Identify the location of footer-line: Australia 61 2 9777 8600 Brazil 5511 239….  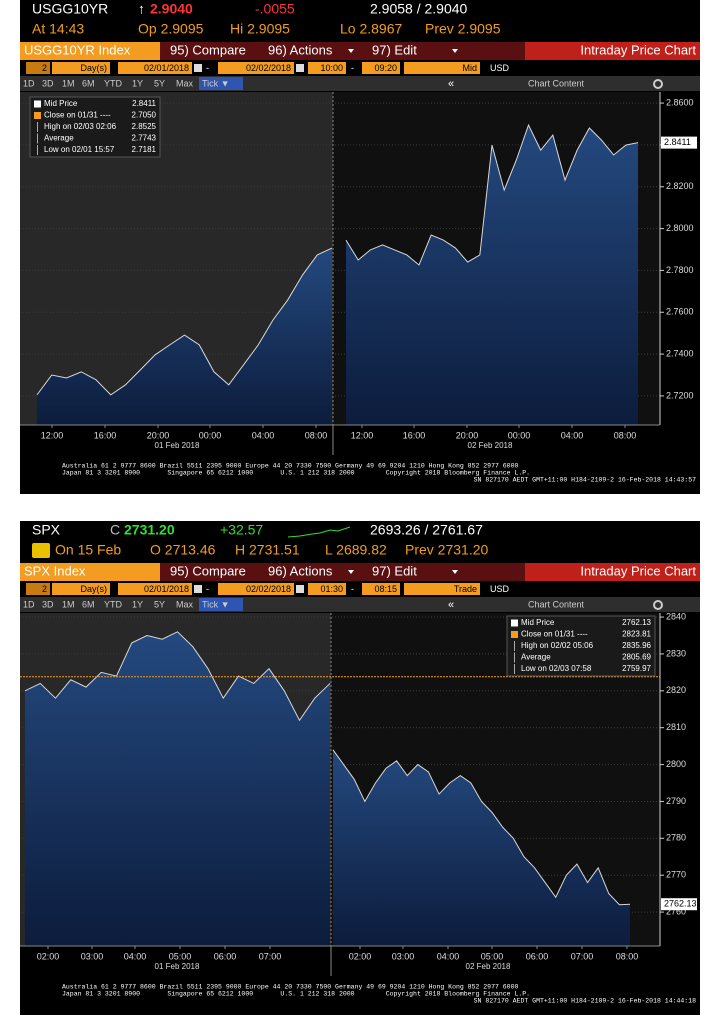
(290, 466).